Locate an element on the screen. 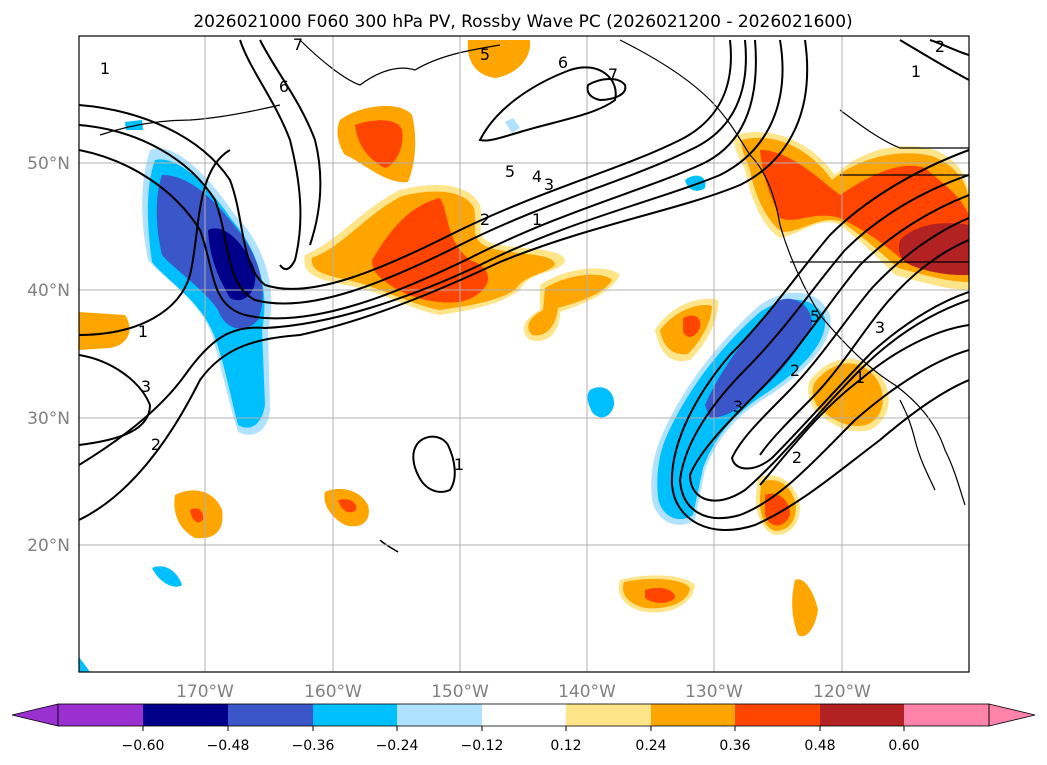  contour-label: 4 is located at coordinates (537, 176).